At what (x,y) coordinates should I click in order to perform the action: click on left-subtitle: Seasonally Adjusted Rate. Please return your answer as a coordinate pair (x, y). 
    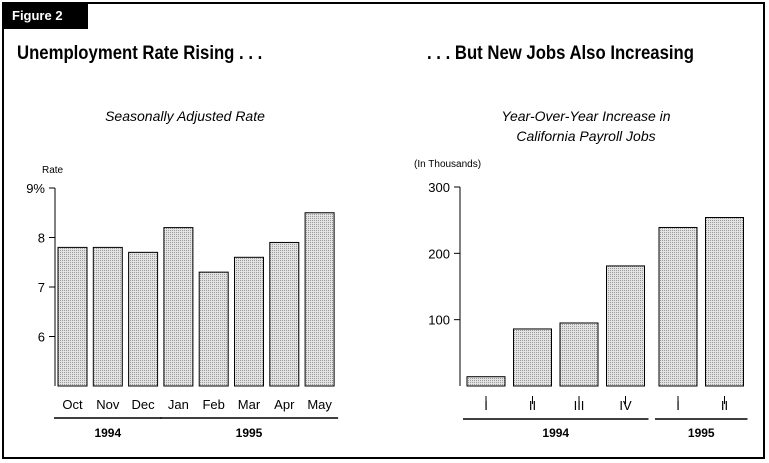
    Looking at the image, I should click on (185, 116).